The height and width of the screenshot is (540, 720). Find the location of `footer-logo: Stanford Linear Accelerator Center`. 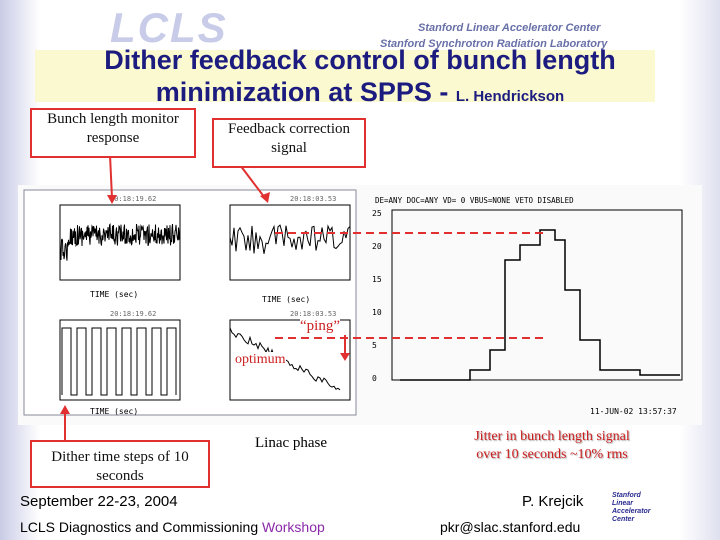

footer-logo: Stanford Linear Accelerator Center is located at coordinates (631, 508).